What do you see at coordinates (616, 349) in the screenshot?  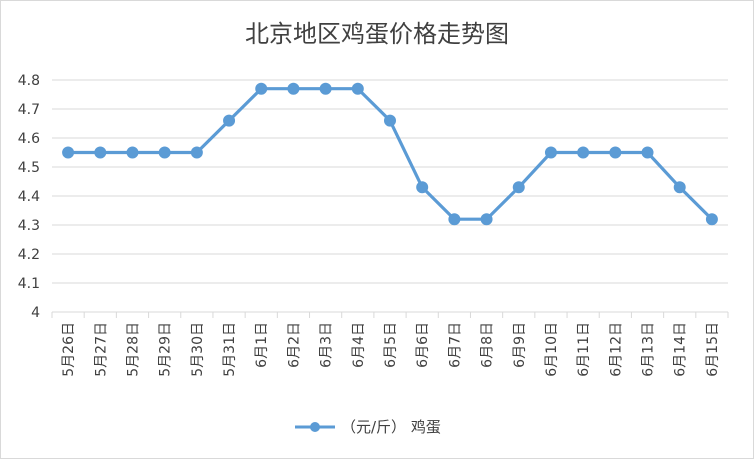 I see `x-tick-label: 6月12日` at bounding box center [616, 349].